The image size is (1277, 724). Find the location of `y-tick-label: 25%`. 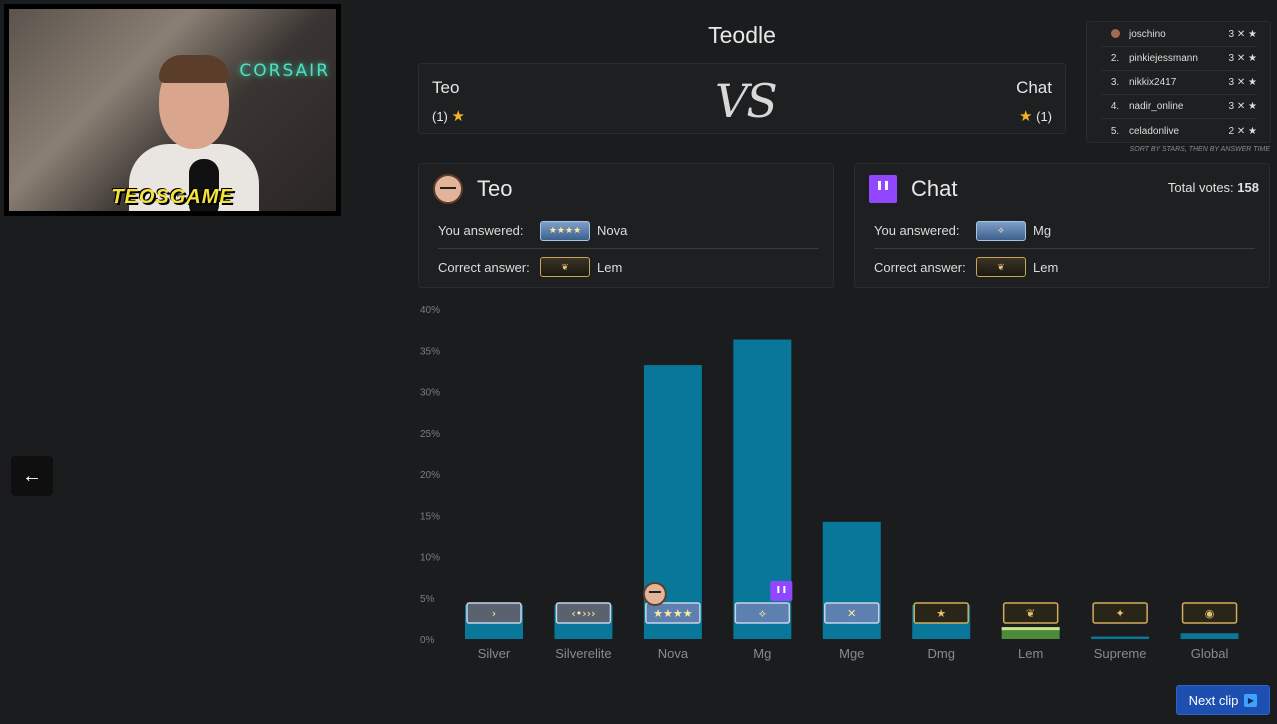

y-tick-label: 25% is located at coordinates (430, 434).